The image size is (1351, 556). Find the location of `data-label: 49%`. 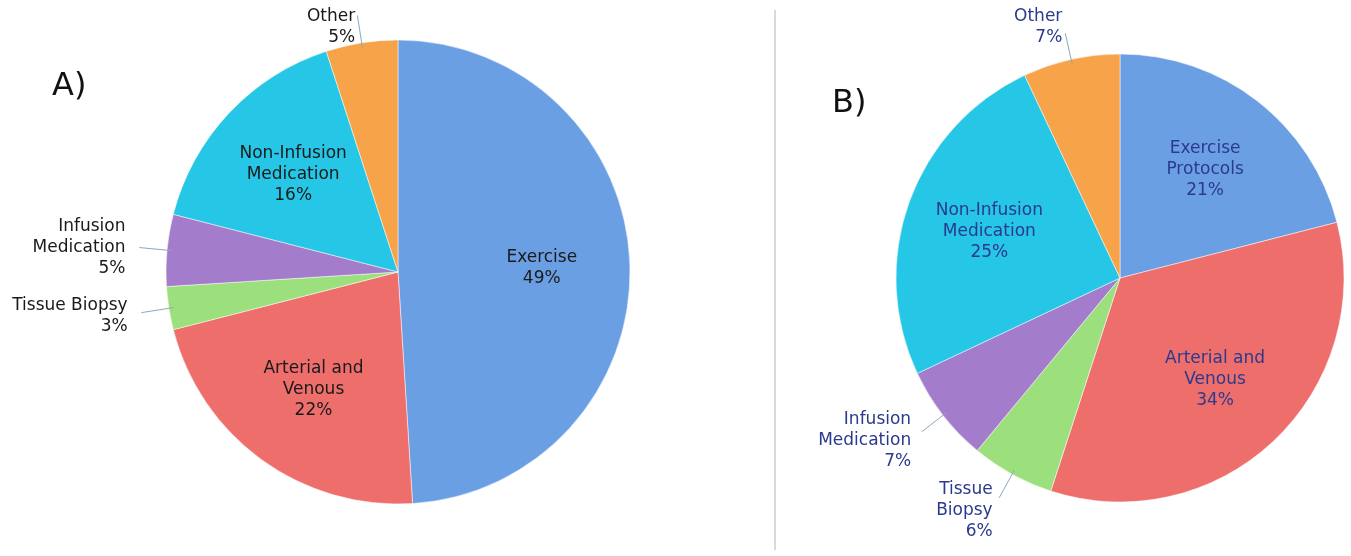

data-label: 49% is located at coordinates (541, 277).